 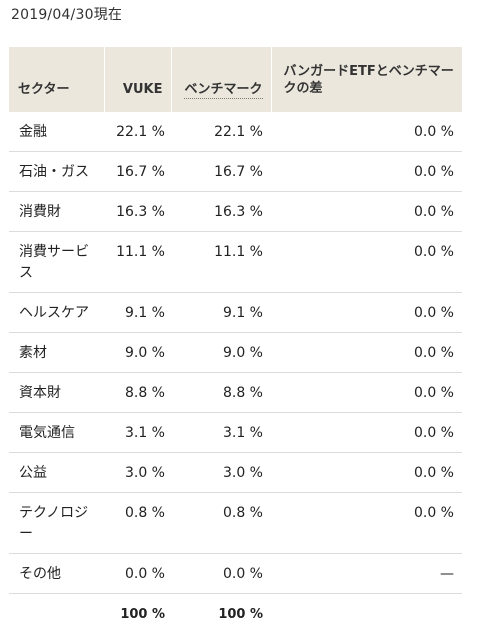 What do you see at coordinates (56, 473) in the screenshot?
I see `sector-cell: 公益` at bounding box center [56, 473].